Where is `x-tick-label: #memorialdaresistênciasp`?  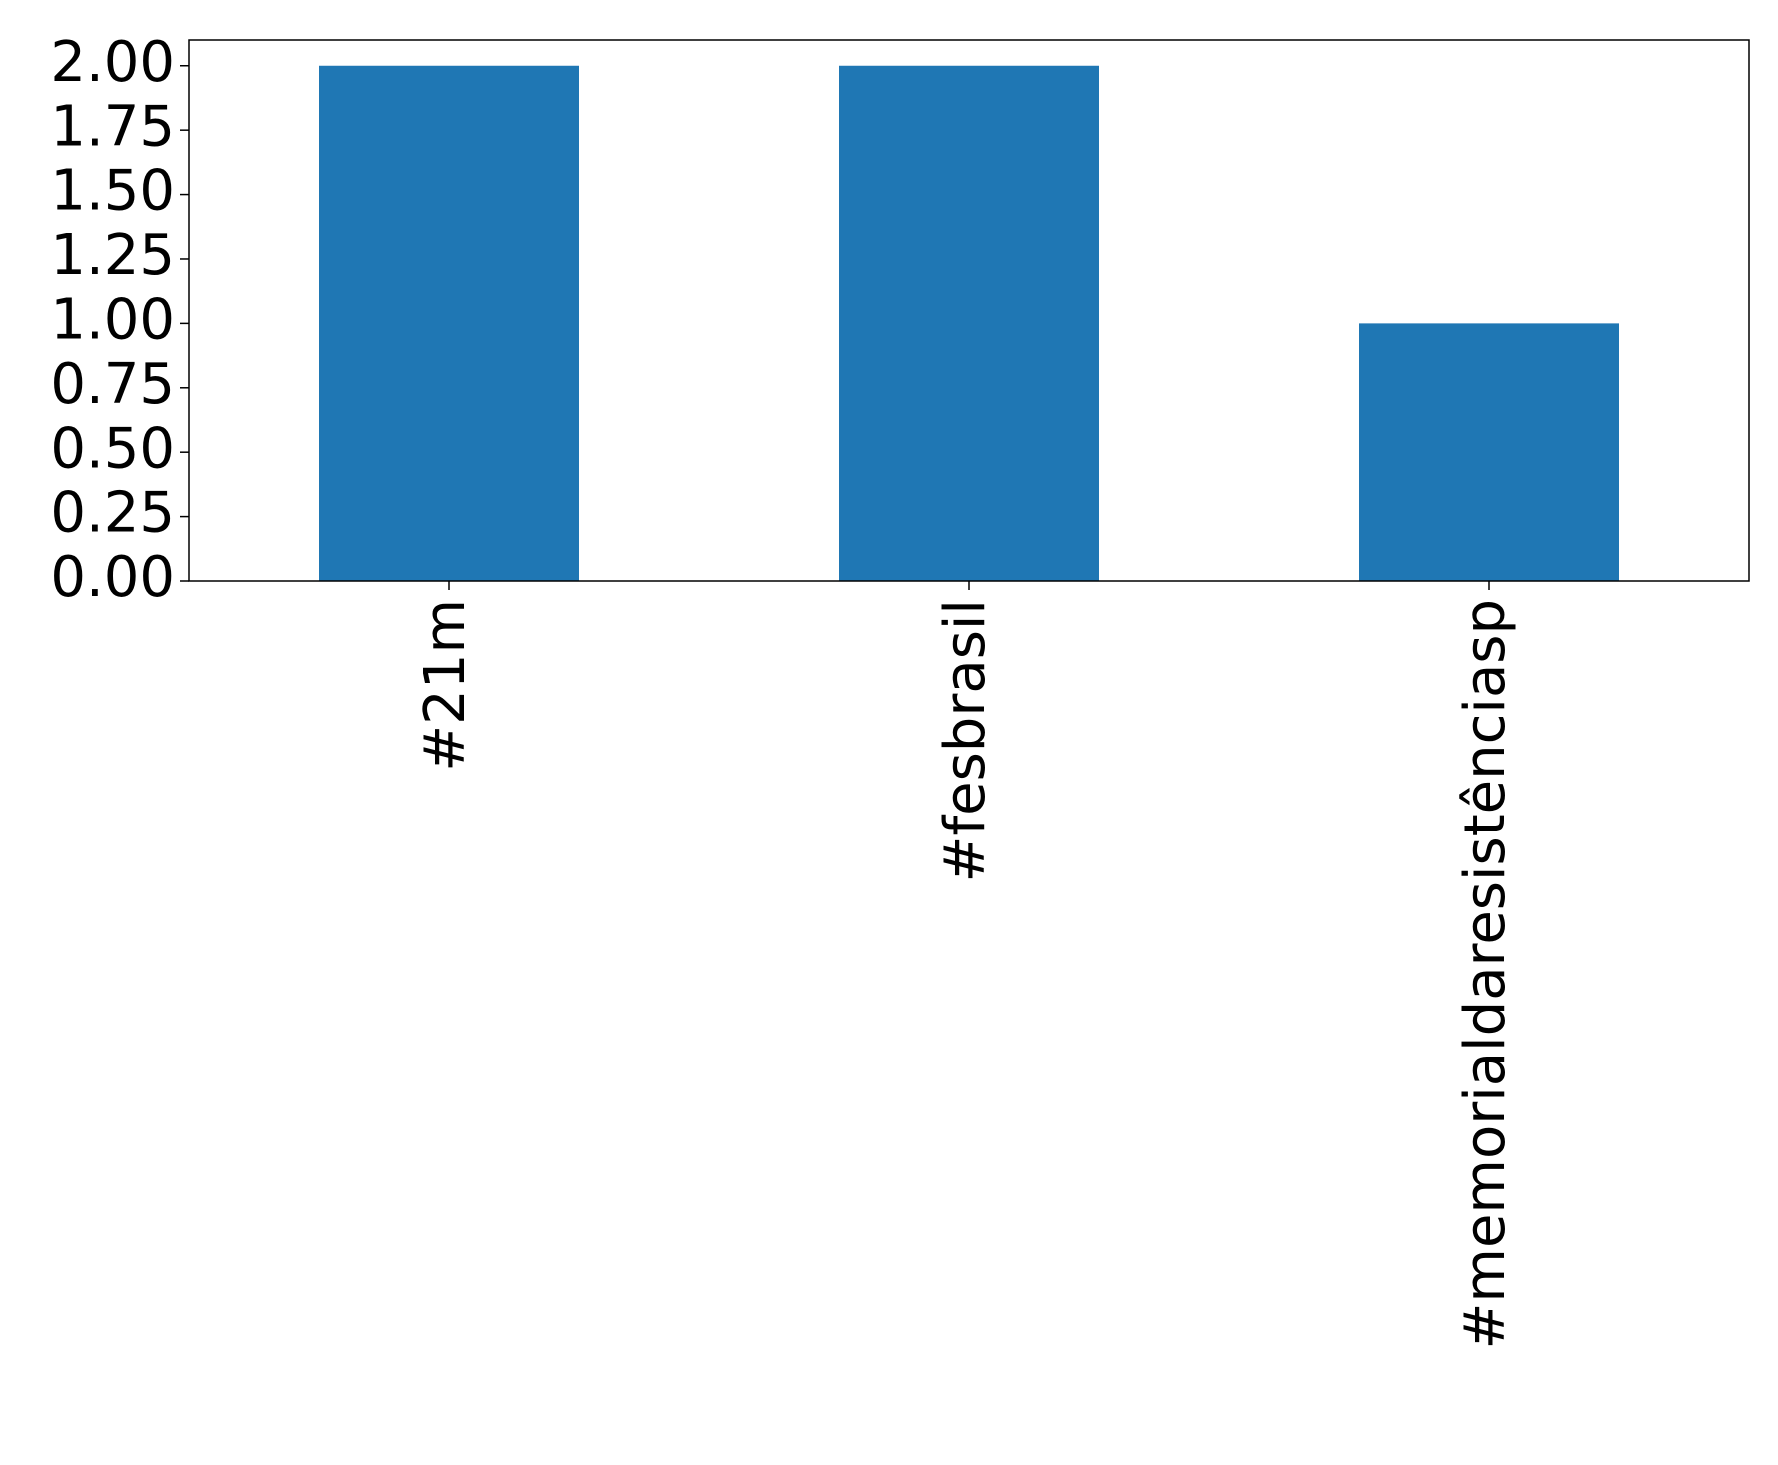 x-tick-label: #memorialdaresistênciasp is located at coordinates (1485, 974).